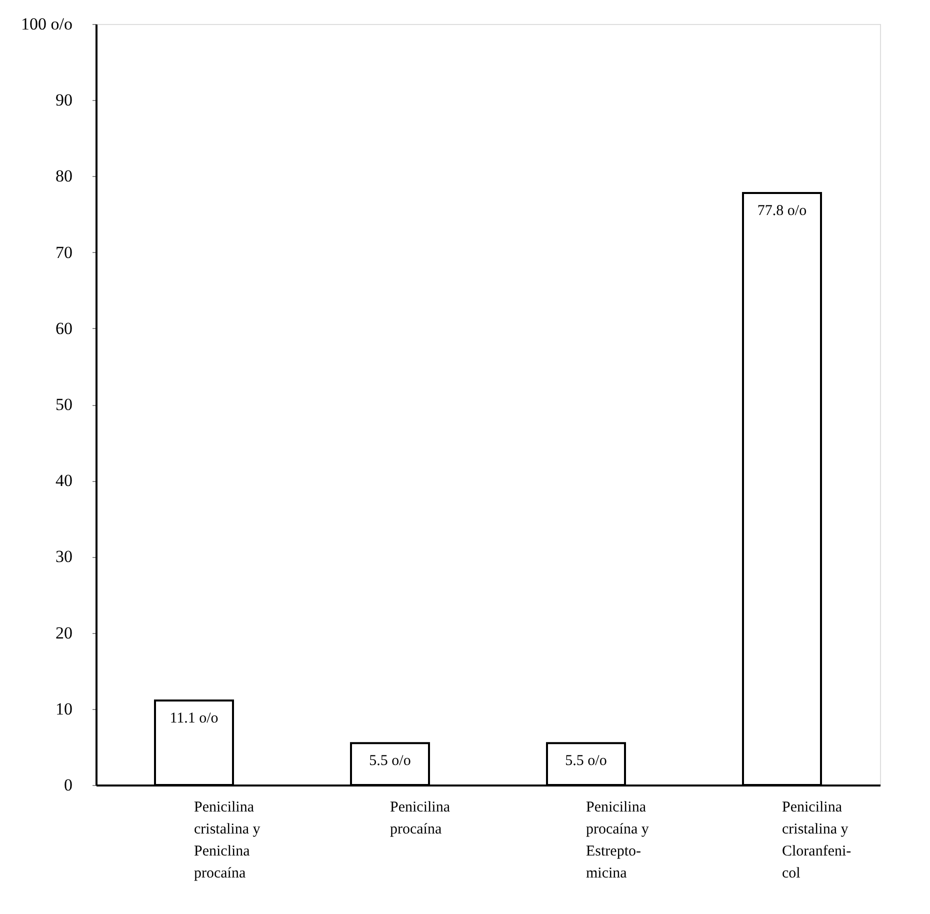 The height and width of the screenshot is (914, 930). What do you see at coordinates (782, 210) in the screenshot?
I see `data-label: 77.8 o/o` at bounding box center [782, 210].